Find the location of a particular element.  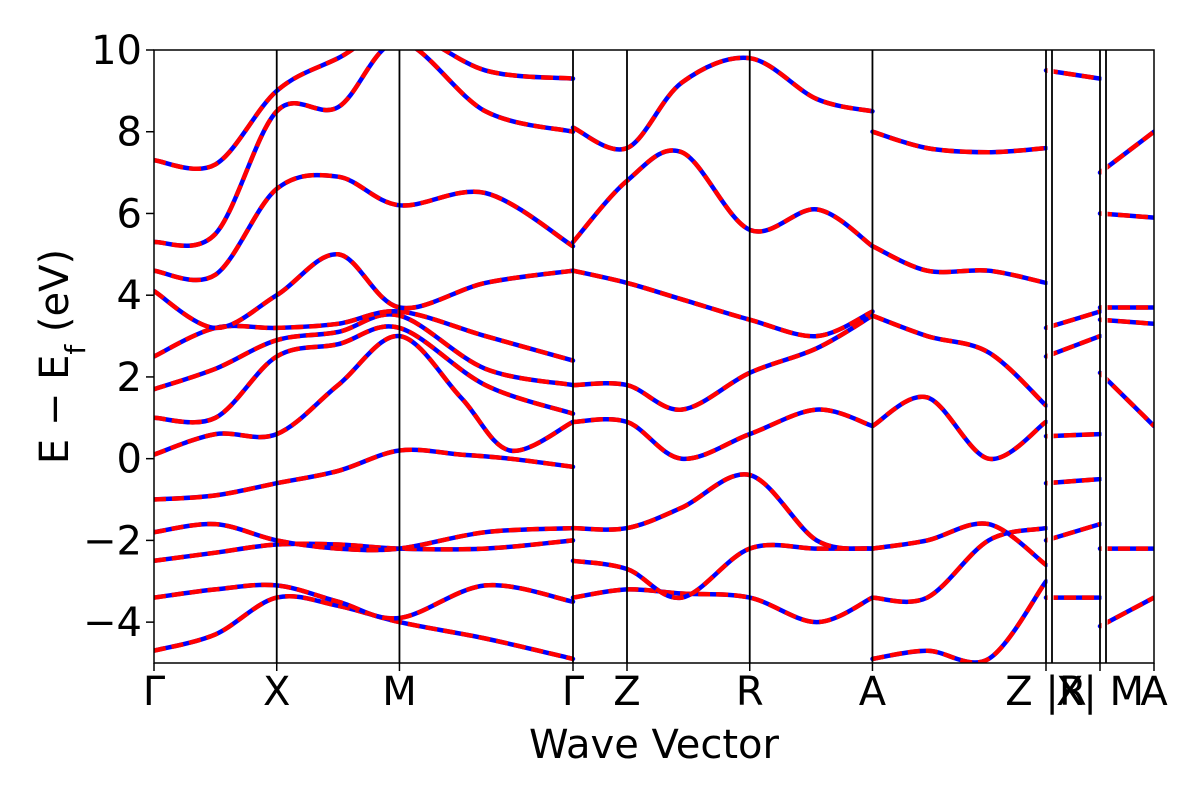

x-tick-label: X is located at coordinates (276, 692).